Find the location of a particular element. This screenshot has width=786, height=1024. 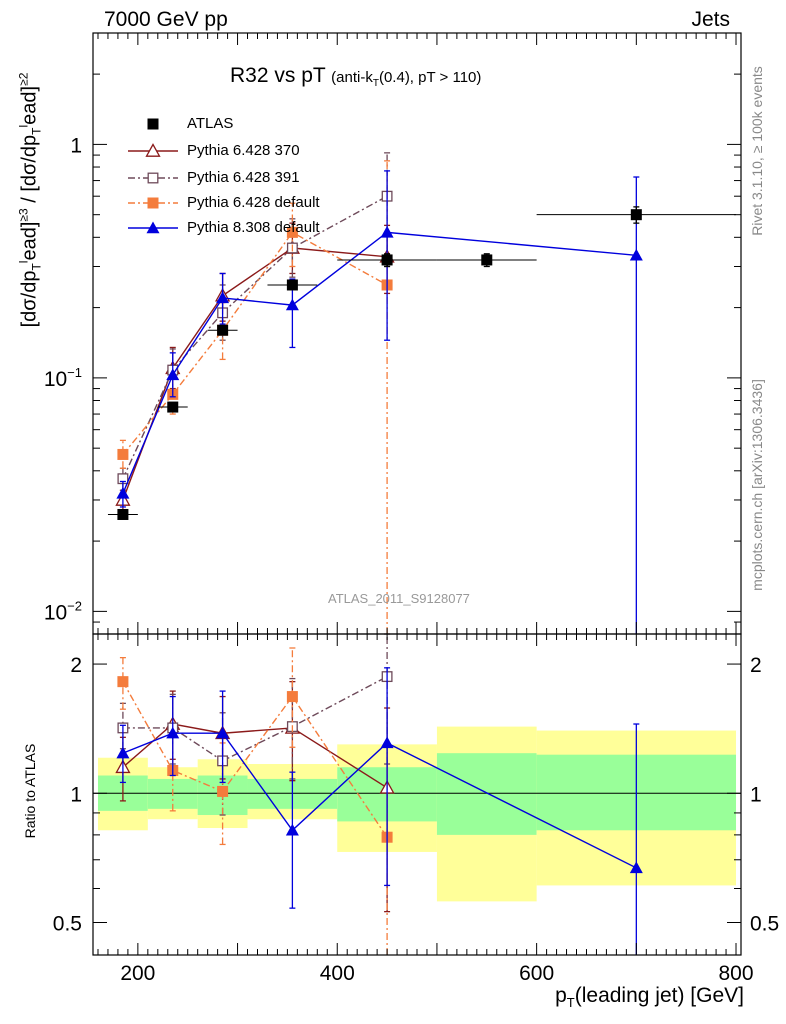

chart-title: R32 vs pT (anti-kT(0.4), pT > 110) is located at coordinates (355, 76).